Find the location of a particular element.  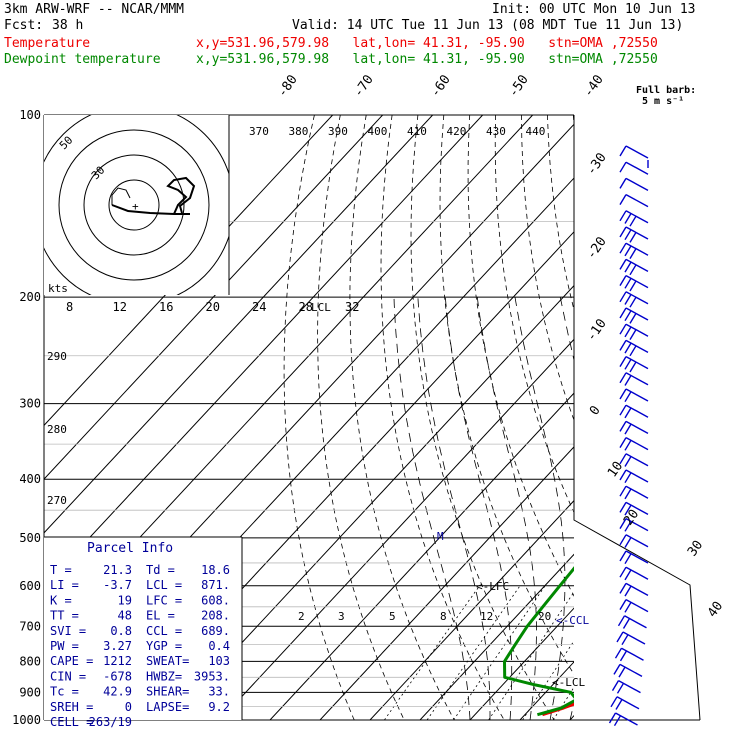

parcel-info-value: 42.9 is located at coordinates (117, 692).